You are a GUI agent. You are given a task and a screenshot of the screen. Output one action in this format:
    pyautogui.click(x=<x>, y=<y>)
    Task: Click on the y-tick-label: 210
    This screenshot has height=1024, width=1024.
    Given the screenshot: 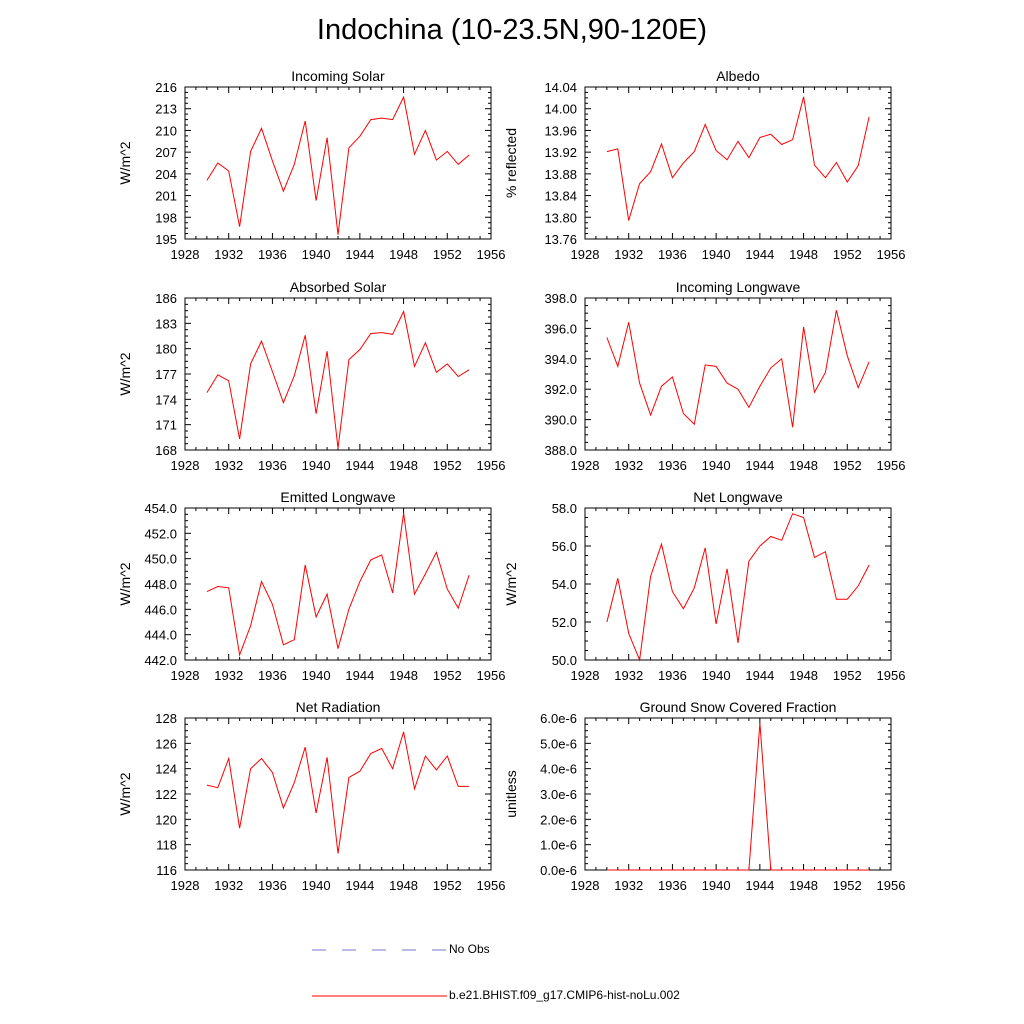 What is the action you would take?
    pyautogui.click(x=166, y=130)
    